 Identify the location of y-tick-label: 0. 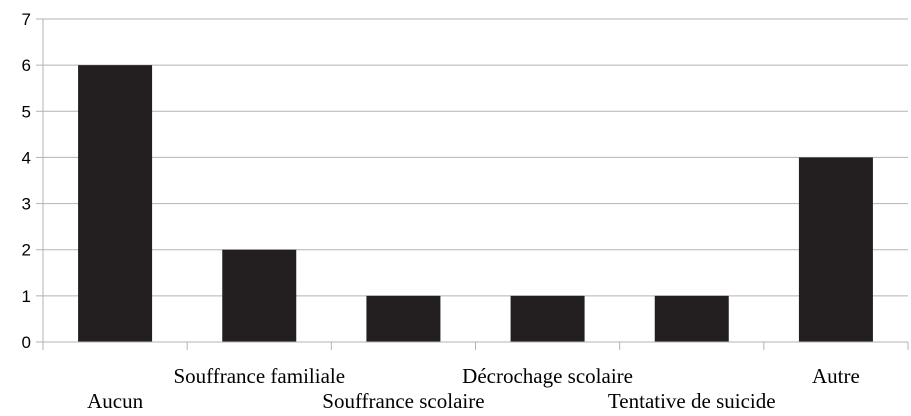
(26, 342).